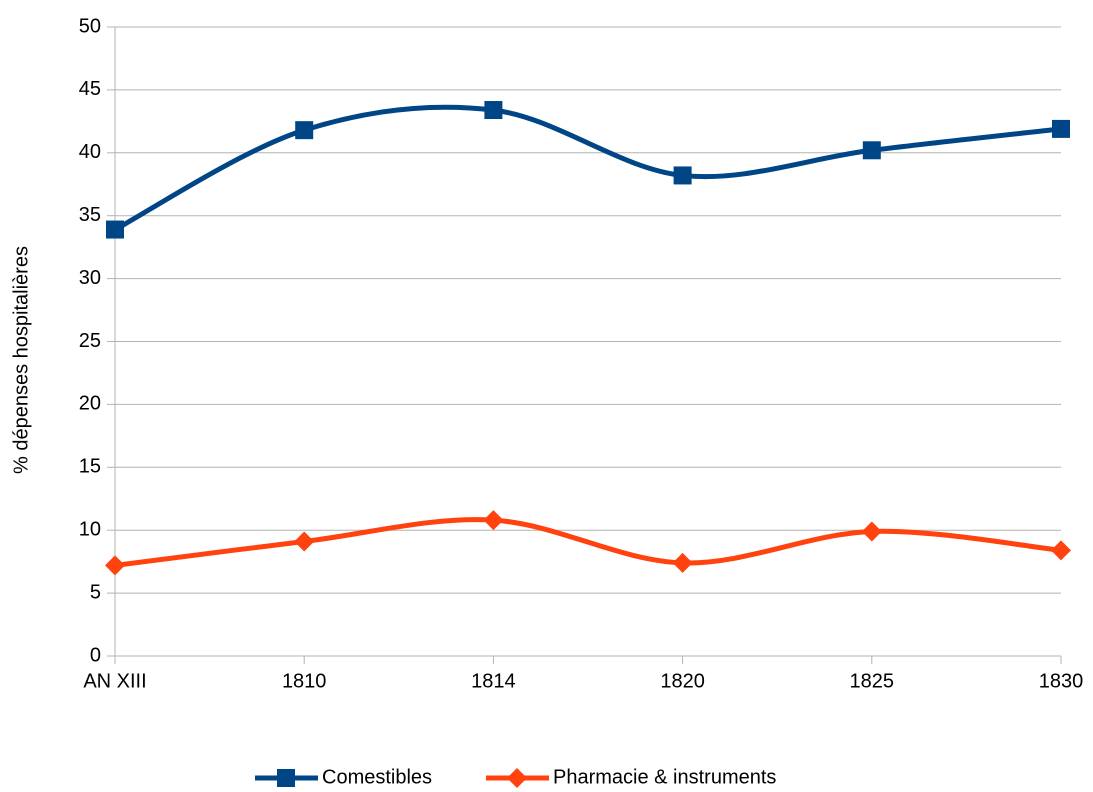  Describe the element at coordinates (90, 529) in the screenshot. I see `y-tick-label: 10` at that location.